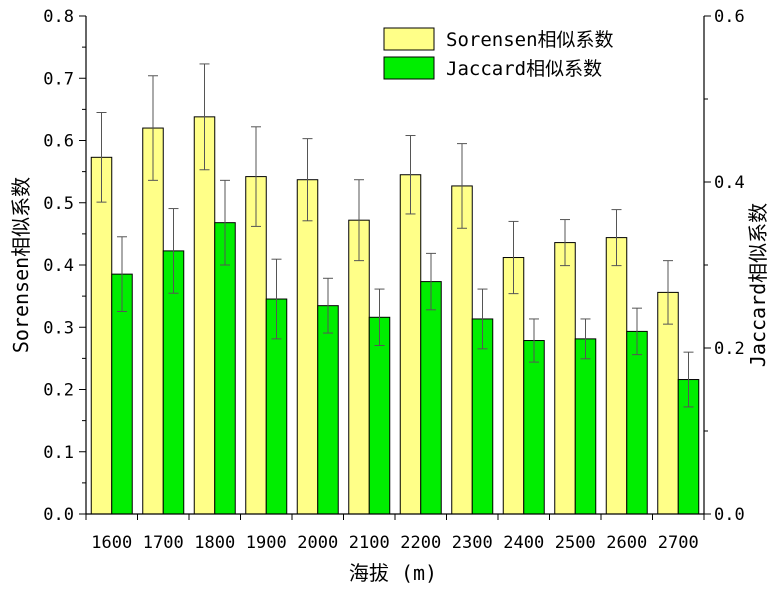  Describe the element at coordinates (266, 543) in the screenshot. I see `x-tick-label: 1900` at that location.